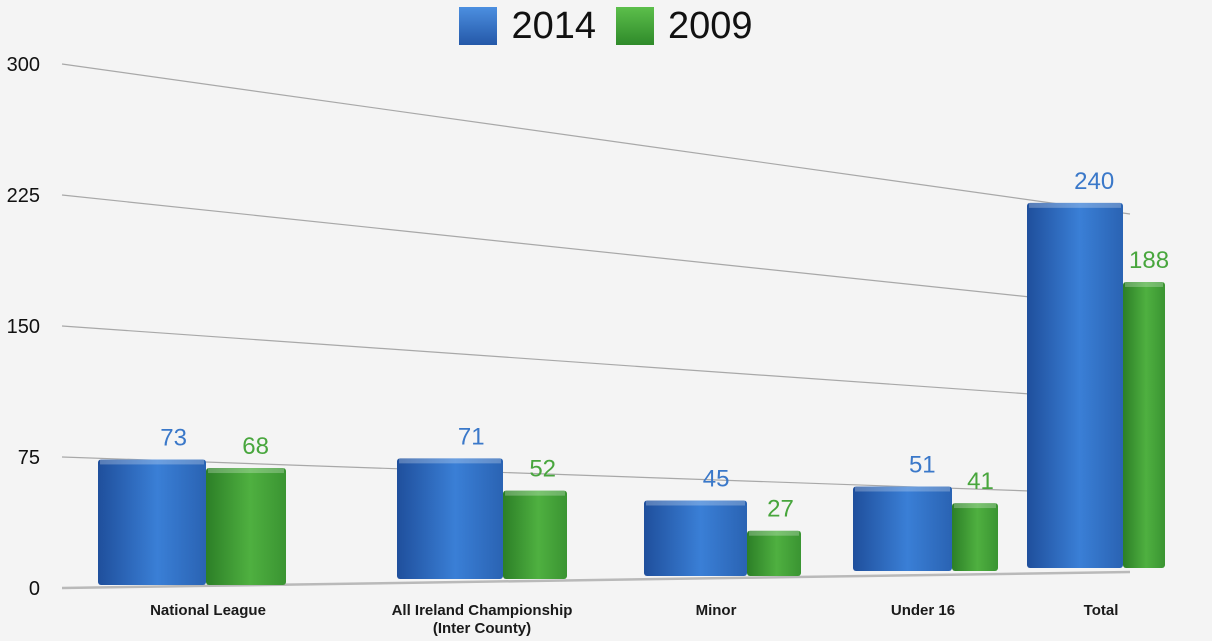  I want to click on data-label-2009-3: 41, so click(980, 481).